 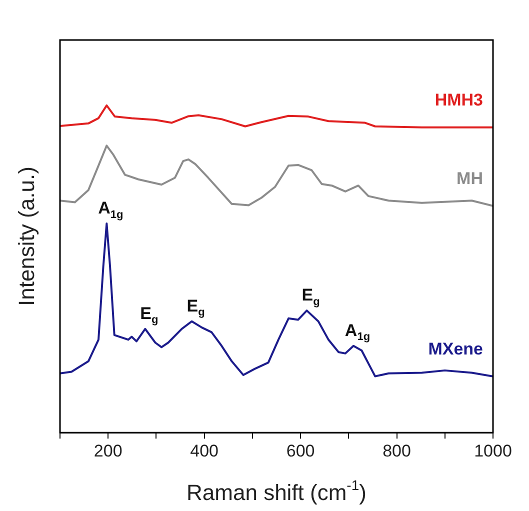 I want to click on y-axis-title: Intensity (a.u.), so click(x=26, y=236).